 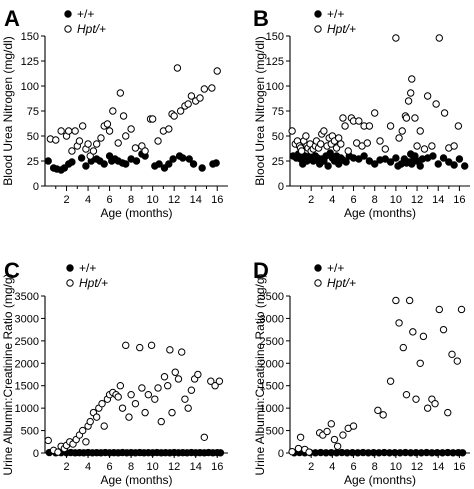 I want to click on y-tick-label: 125, so click(x=30, y=62).